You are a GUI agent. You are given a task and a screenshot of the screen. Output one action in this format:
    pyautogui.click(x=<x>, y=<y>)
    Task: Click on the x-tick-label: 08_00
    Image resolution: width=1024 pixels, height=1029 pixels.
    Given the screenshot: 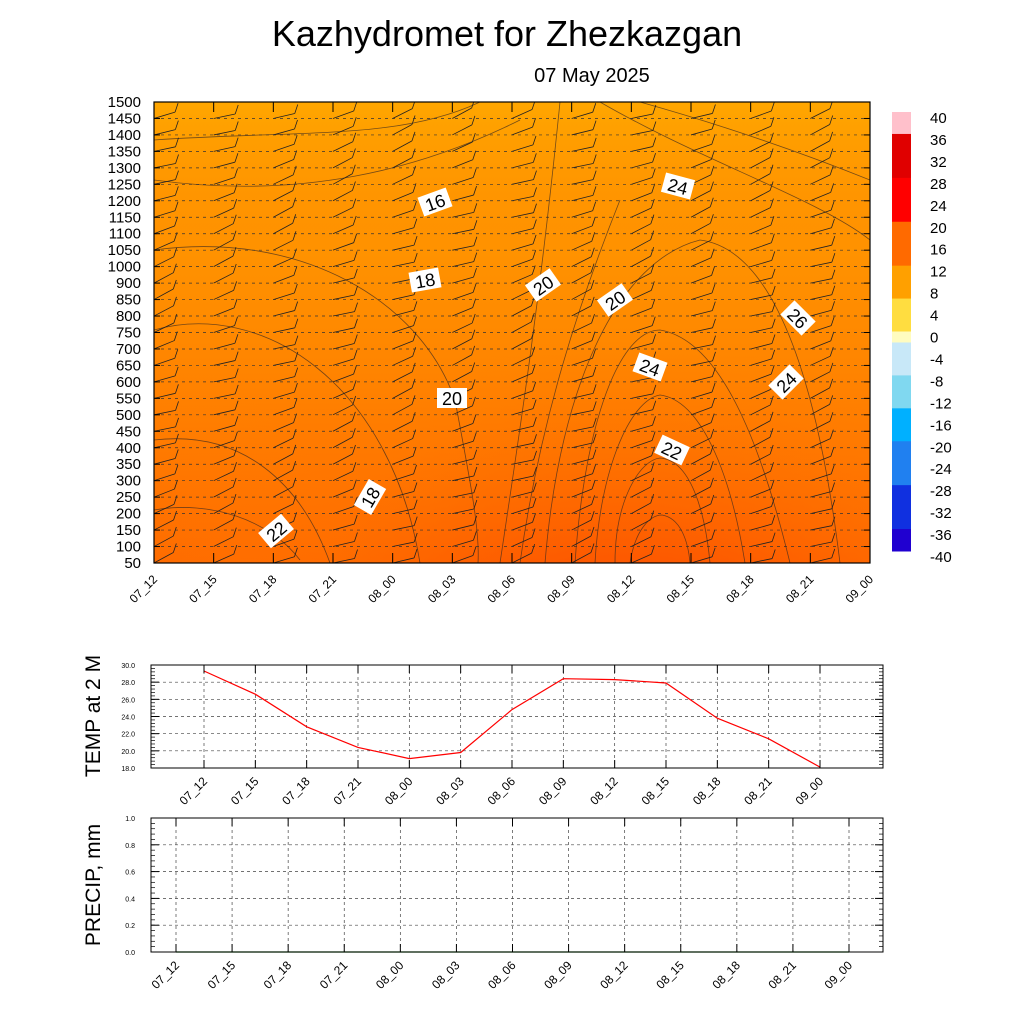 What is the action you would take?
    pyautogui.click(x=399, y=791)
    